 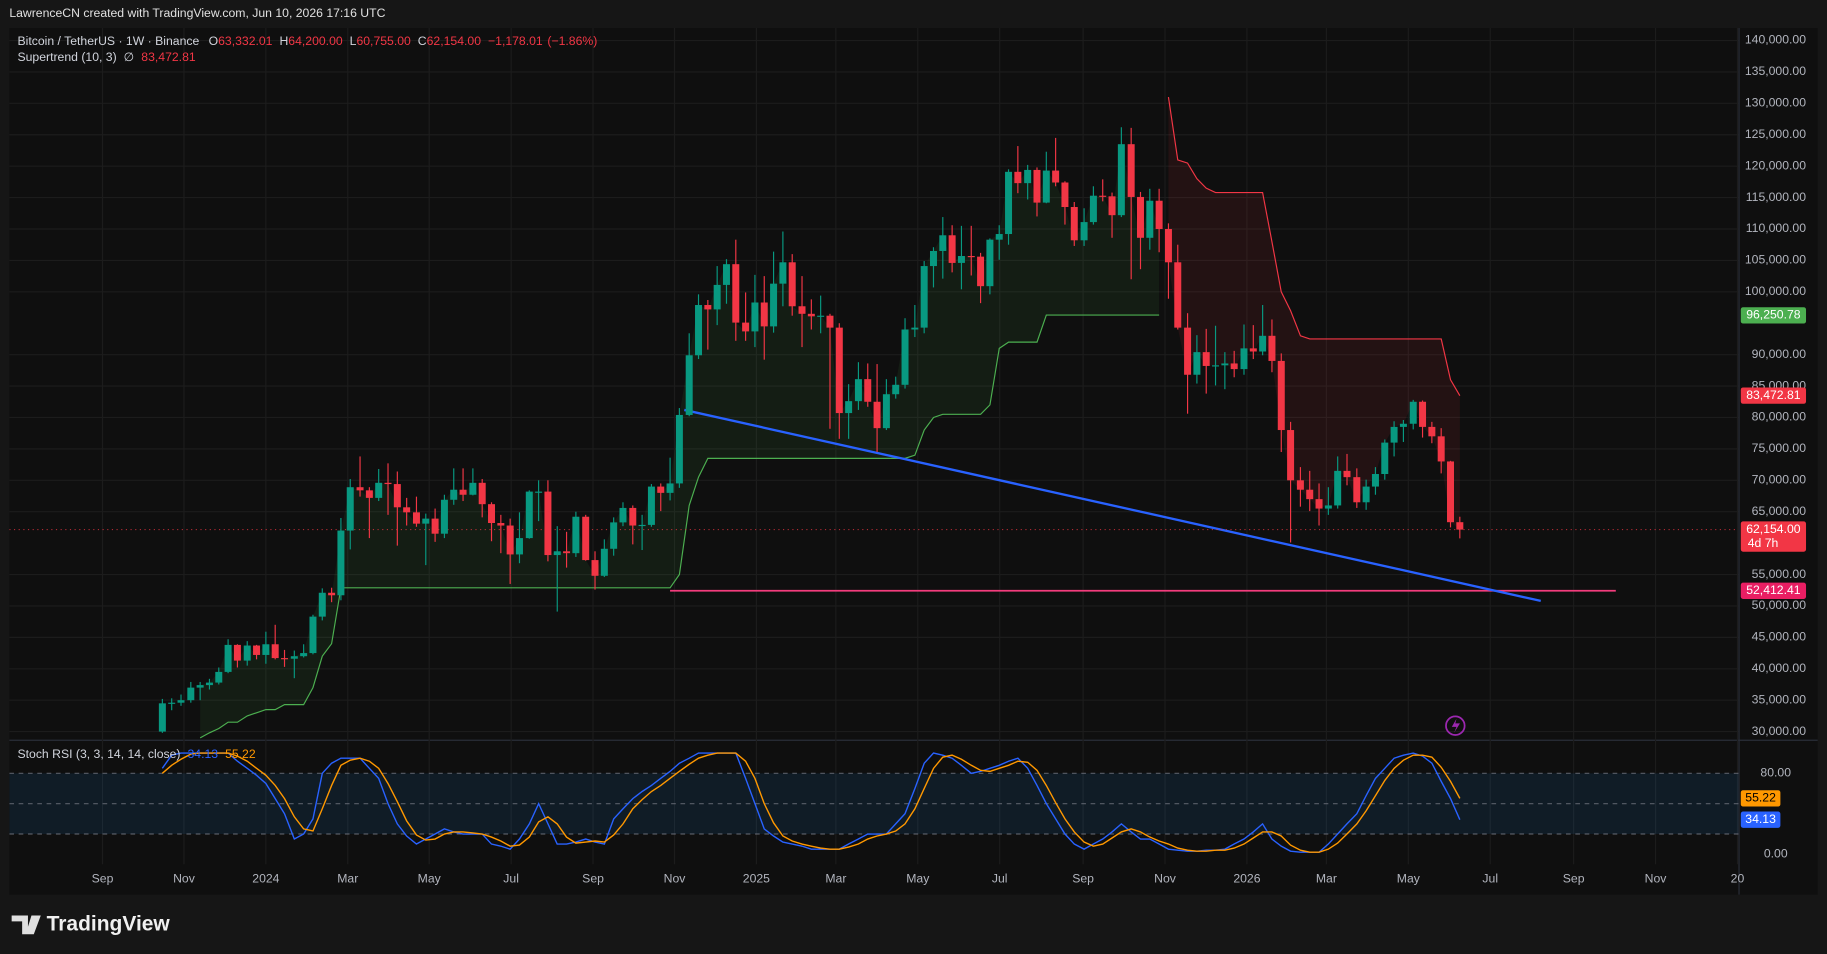 What do you see at coordinates (1763, 543) in the screenshot?
I see `price-tag-countdown: 4d 7h` at bounding box center [1763, 543].